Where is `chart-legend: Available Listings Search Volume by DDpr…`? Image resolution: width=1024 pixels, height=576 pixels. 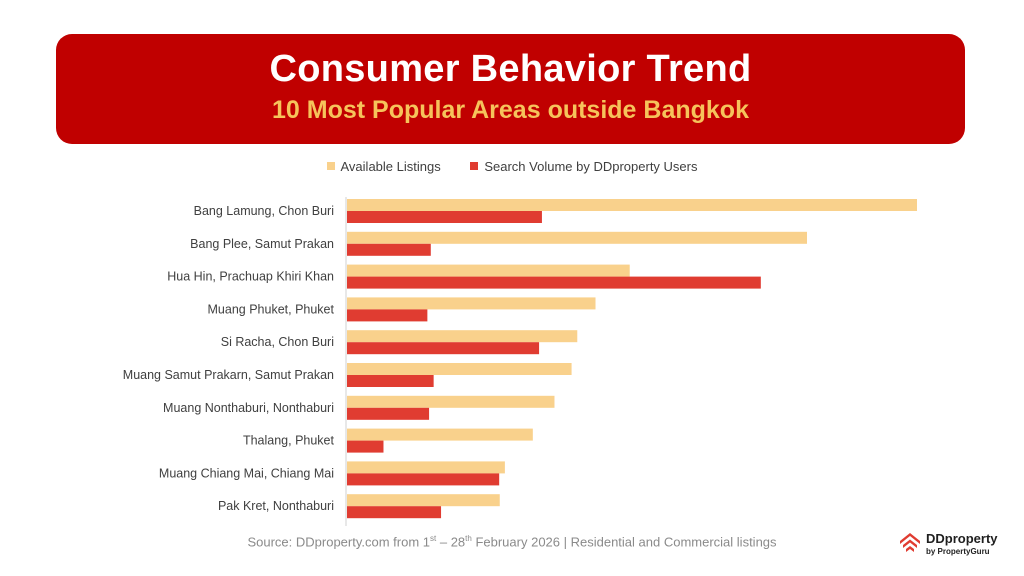 chart-legend: Available Listings Search Volume by DDpr… is located at coordinates (512, 166).